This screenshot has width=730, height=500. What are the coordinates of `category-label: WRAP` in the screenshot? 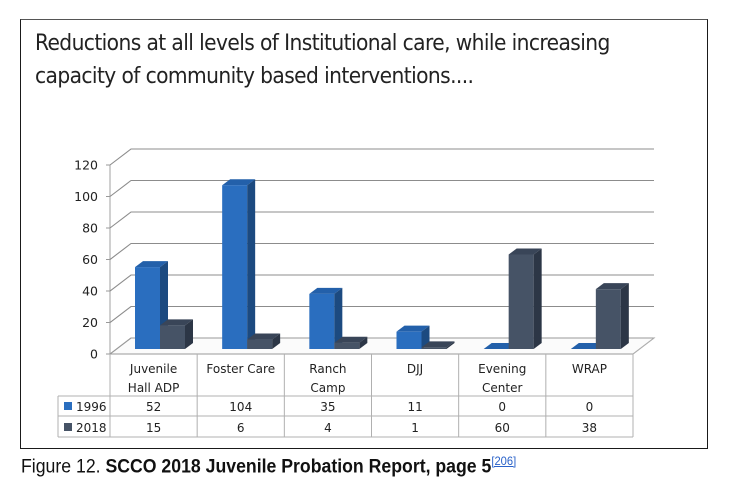 It's located at (589, 369).